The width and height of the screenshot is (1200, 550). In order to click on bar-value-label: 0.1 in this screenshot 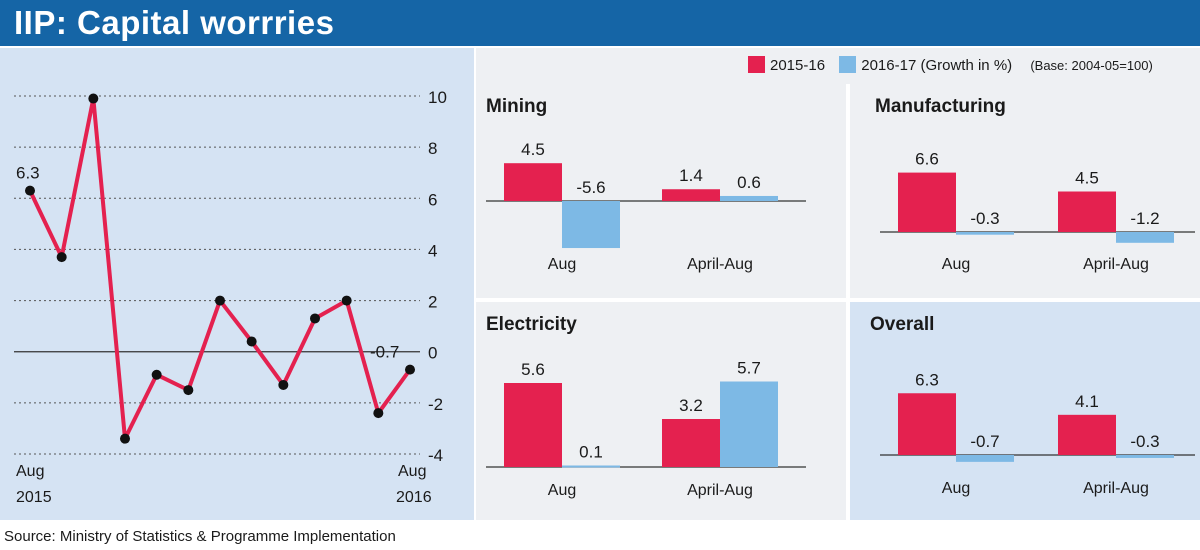, I will do `click(591, 452)`.